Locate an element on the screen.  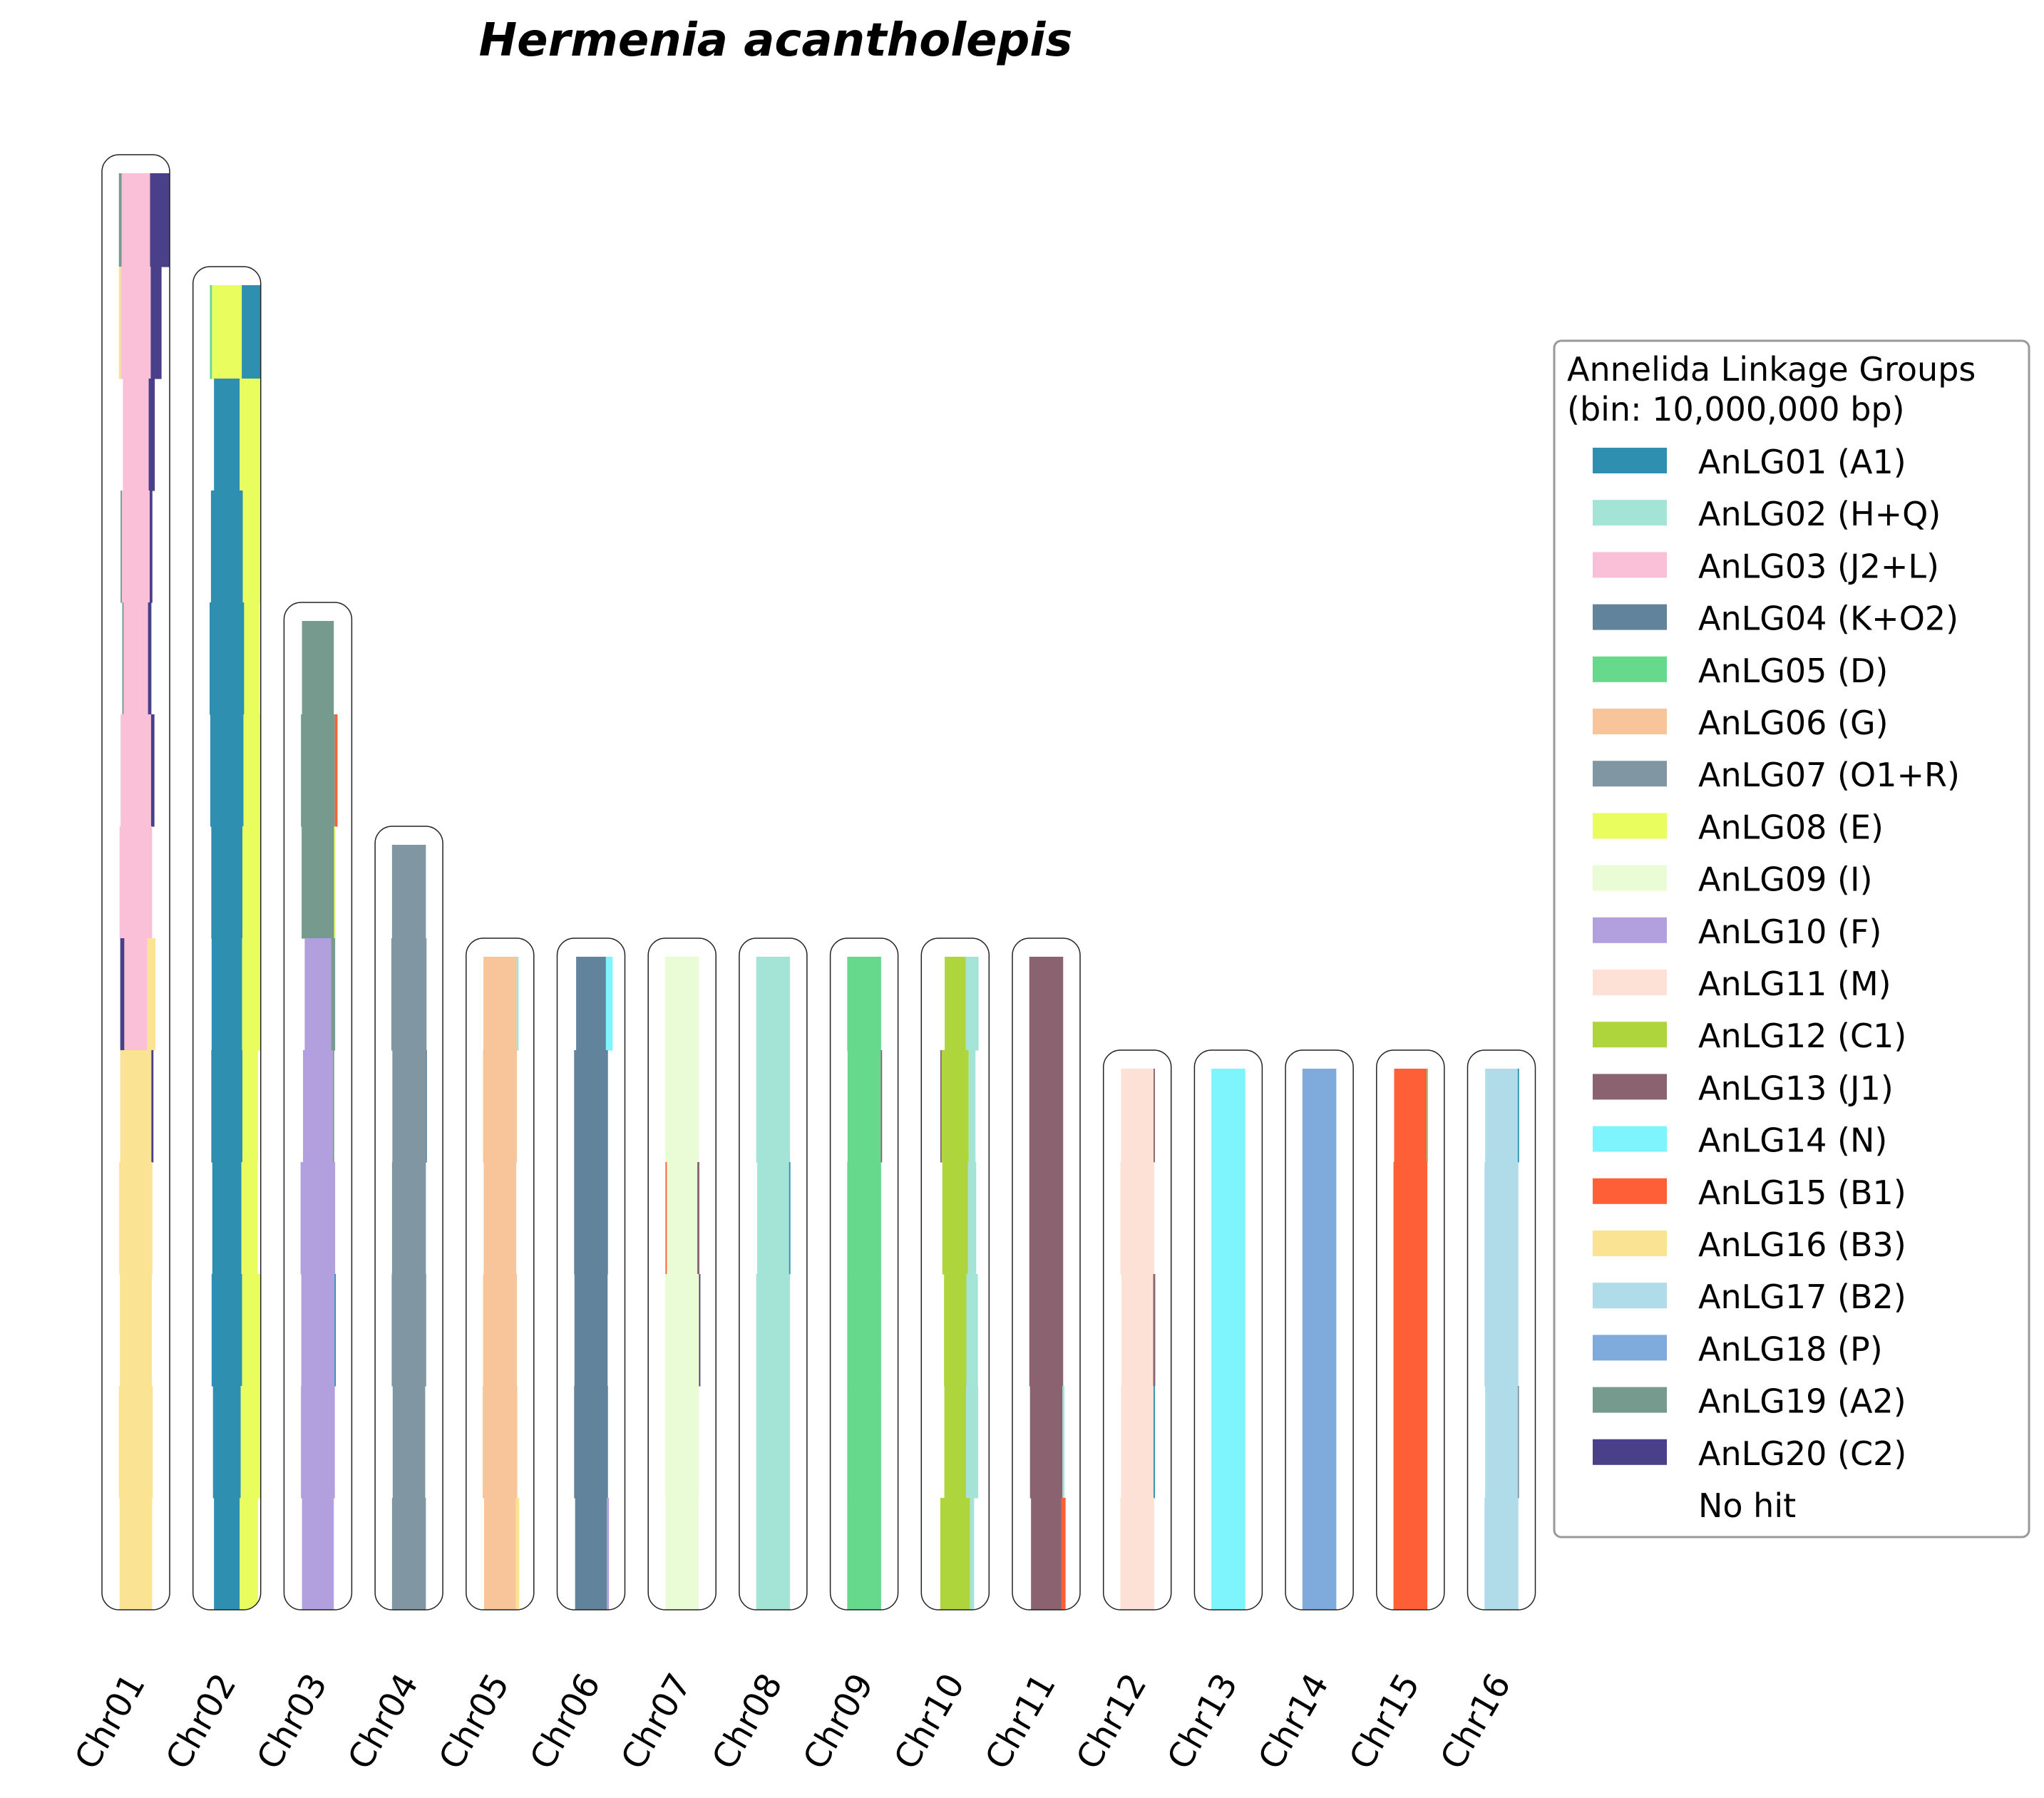
legend-label: AnLG03 (J2+L) is located at coordinates (1819, 566).